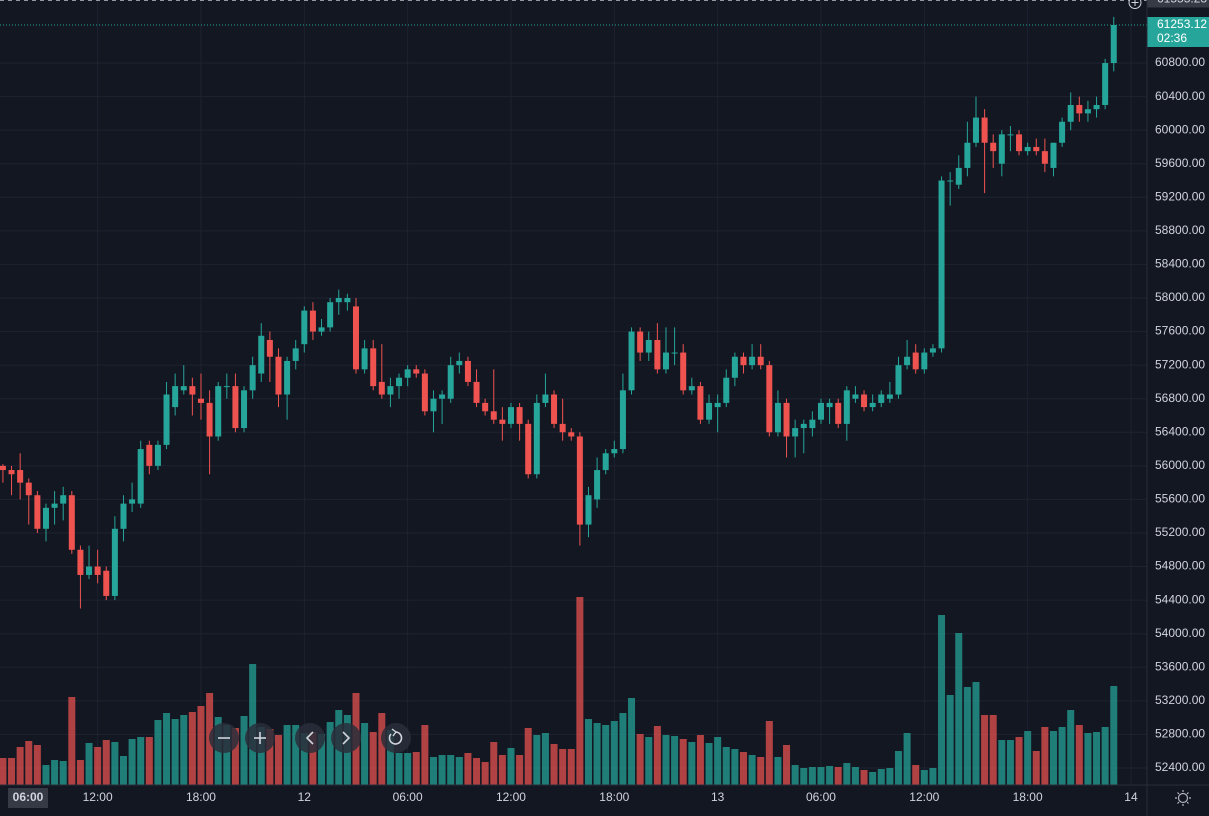  What do you see at coordinates (346, 738) in the screenshot?
I see `scroll-right-button` at bounding box center [346, 738].